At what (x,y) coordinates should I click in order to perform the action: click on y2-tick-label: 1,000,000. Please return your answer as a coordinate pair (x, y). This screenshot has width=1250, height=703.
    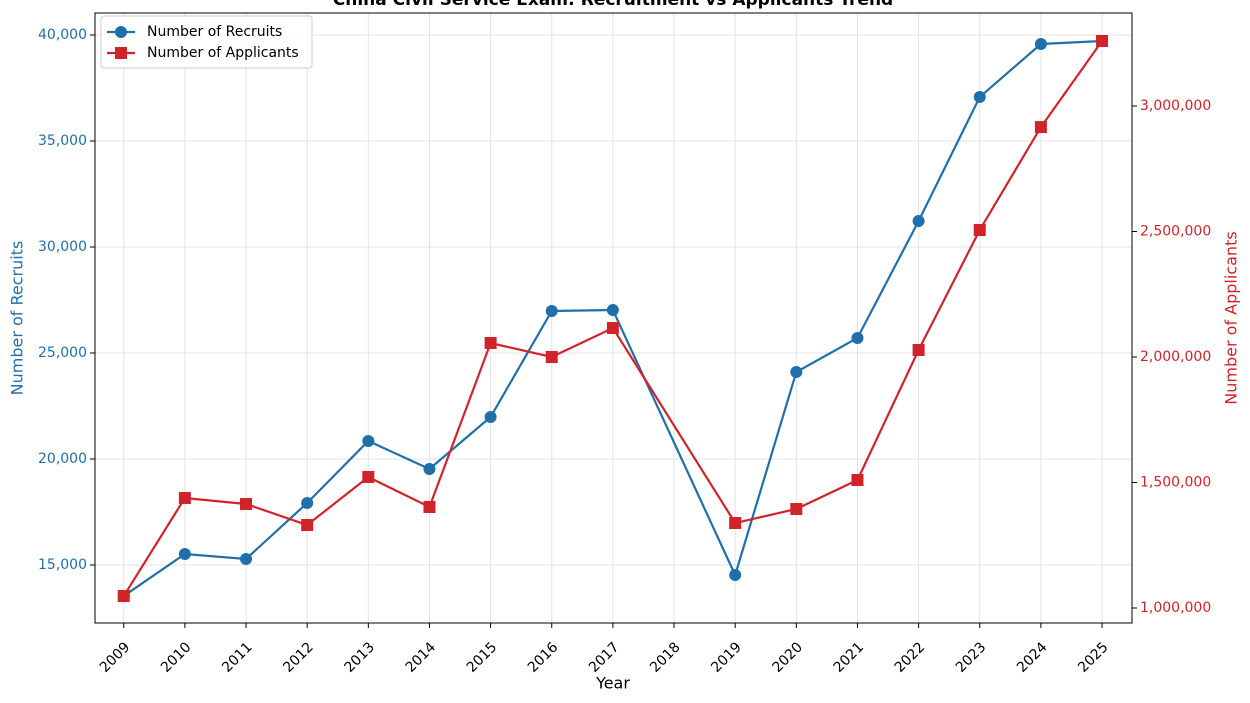
    Looking at the image, I should click on (1175, 608).